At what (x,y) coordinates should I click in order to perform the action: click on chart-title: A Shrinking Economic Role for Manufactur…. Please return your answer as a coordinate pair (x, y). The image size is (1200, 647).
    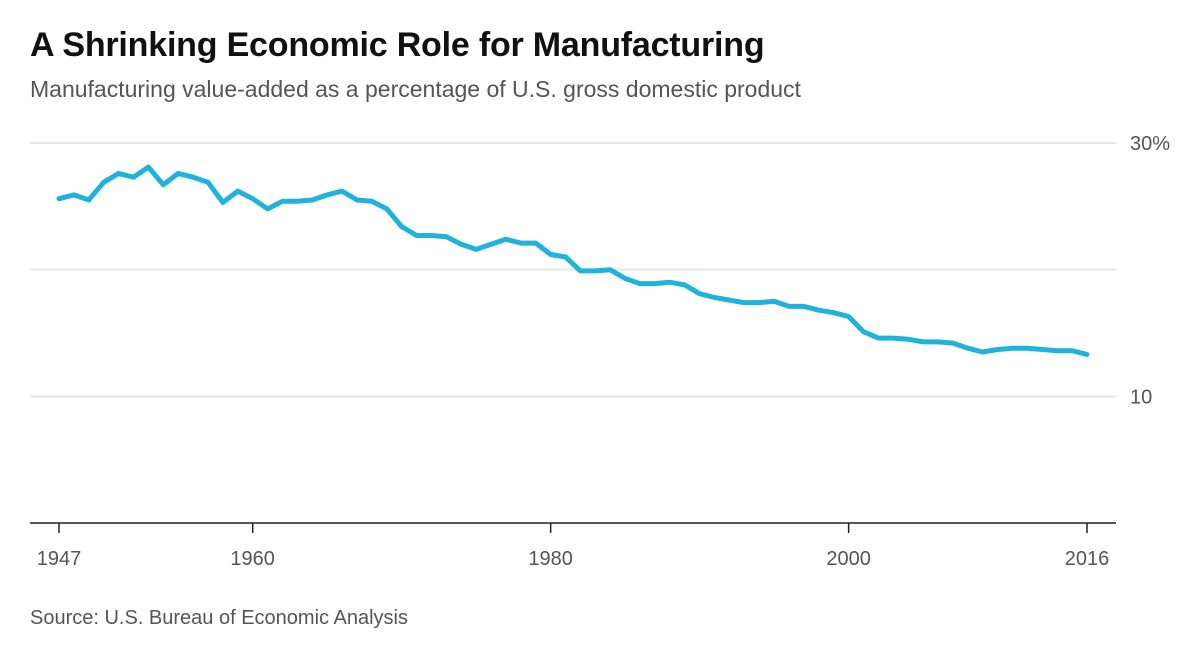
    Looking at the image, I should click on (397, 45).